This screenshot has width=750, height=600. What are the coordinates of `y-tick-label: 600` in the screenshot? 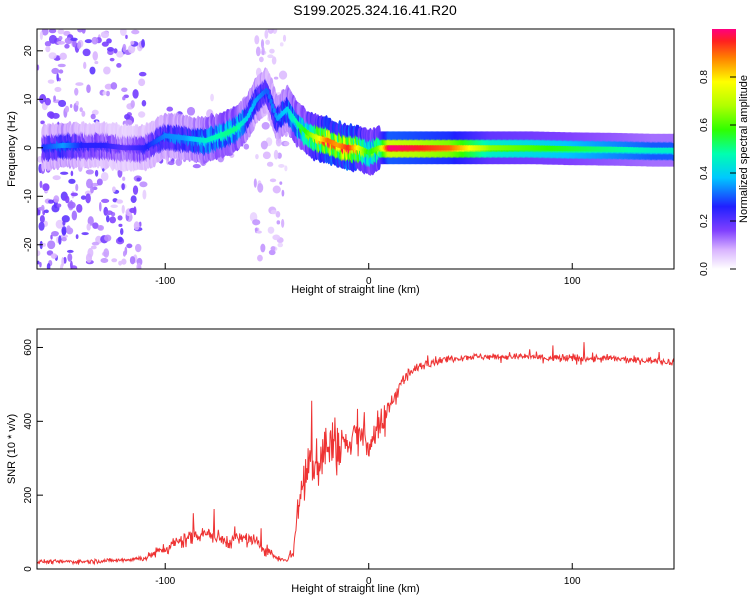 It's located at (28, 347).